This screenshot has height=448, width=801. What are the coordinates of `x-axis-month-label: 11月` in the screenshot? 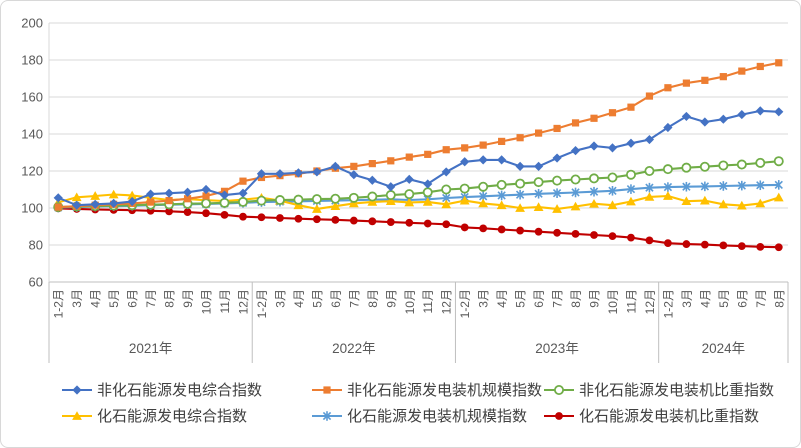 It's located at (225, 301).